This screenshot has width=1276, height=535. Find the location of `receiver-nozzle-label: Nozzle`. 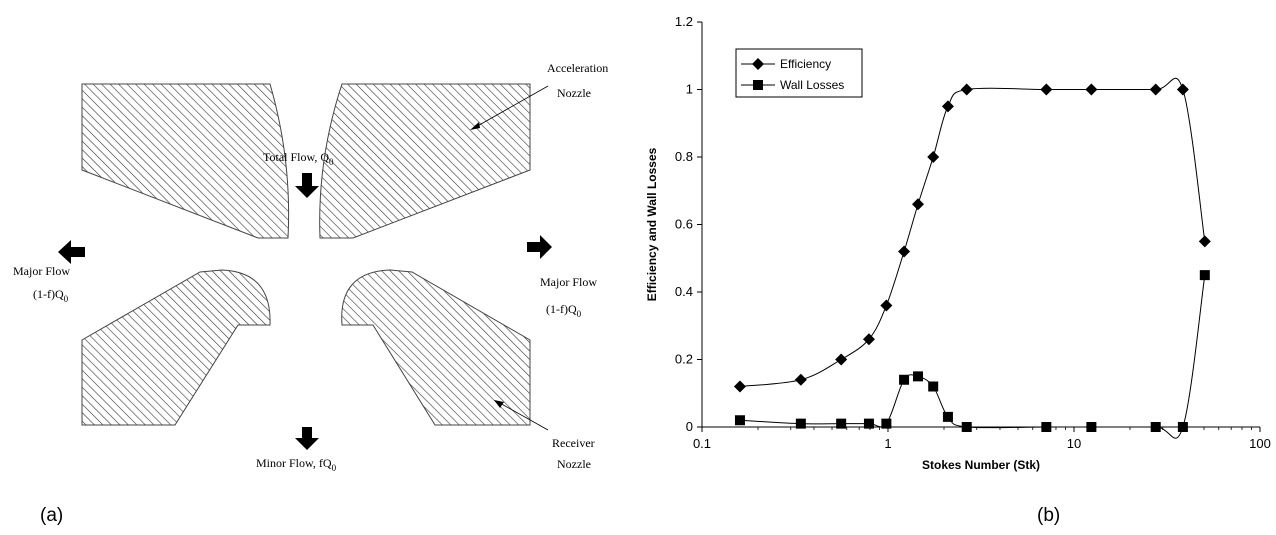

receiver-nozzle-label: Nozzle is located at coordinates (574, 464).